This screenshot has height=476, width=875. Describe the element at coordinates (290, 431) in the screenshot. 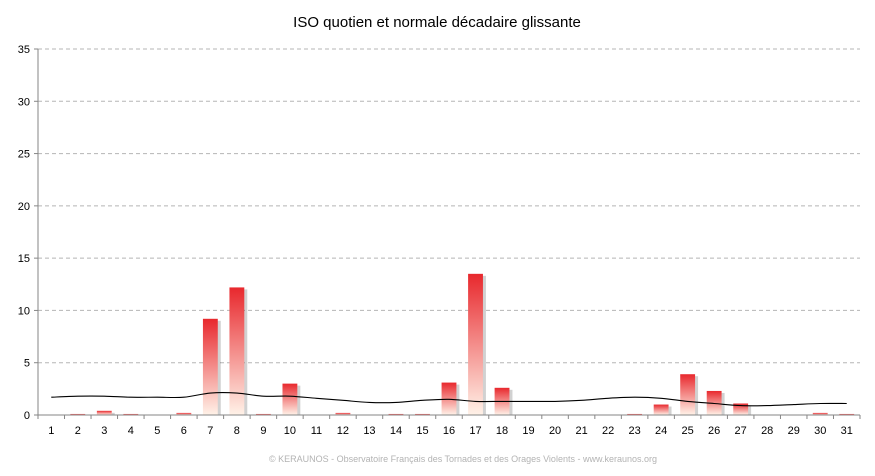

I see `x-tick-label: 10` at that location.